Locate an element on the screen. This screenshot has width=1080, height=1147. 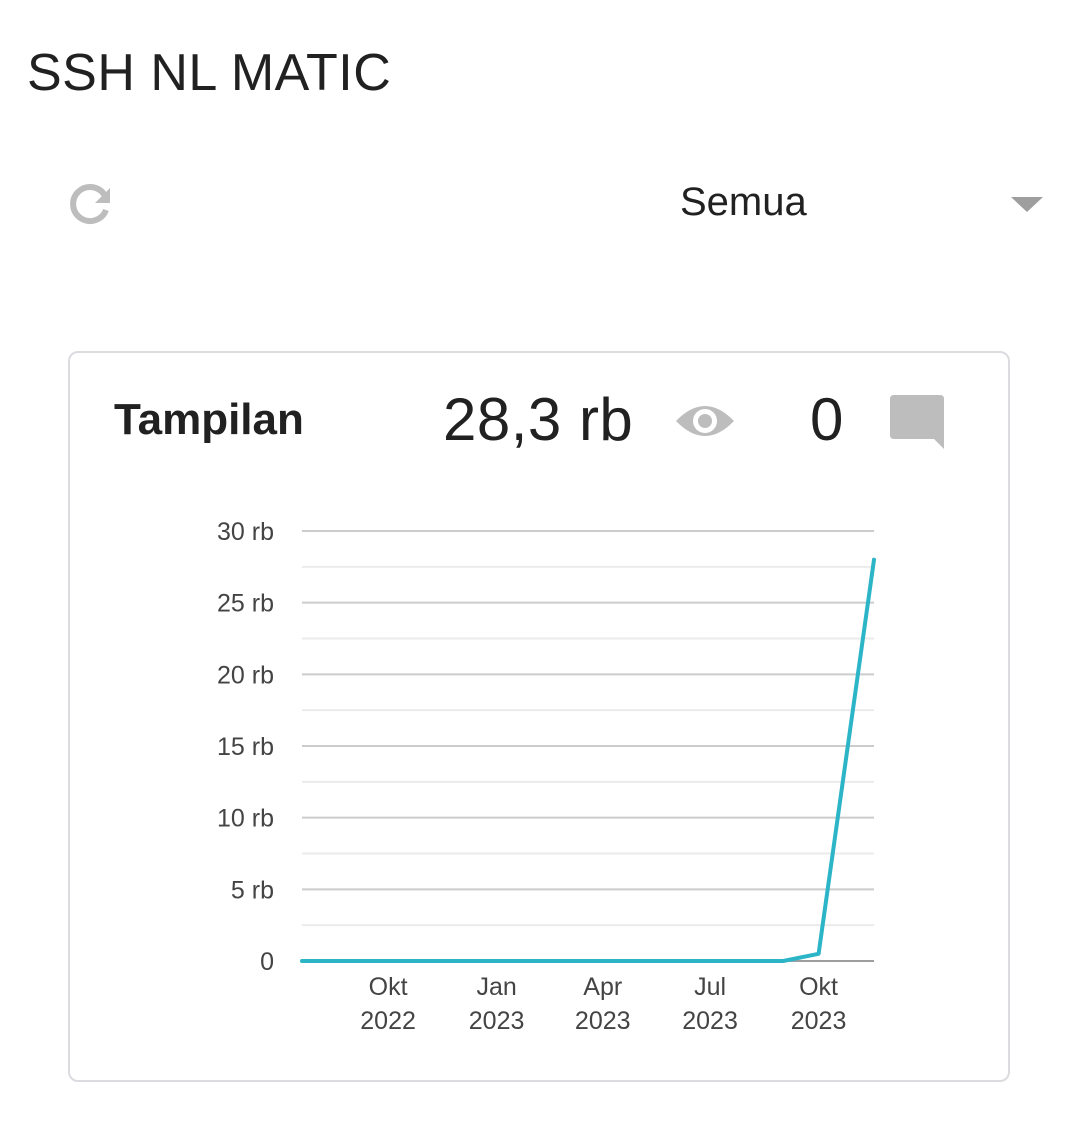
period-selected-value: Semua is located at coordinates (743, 202).